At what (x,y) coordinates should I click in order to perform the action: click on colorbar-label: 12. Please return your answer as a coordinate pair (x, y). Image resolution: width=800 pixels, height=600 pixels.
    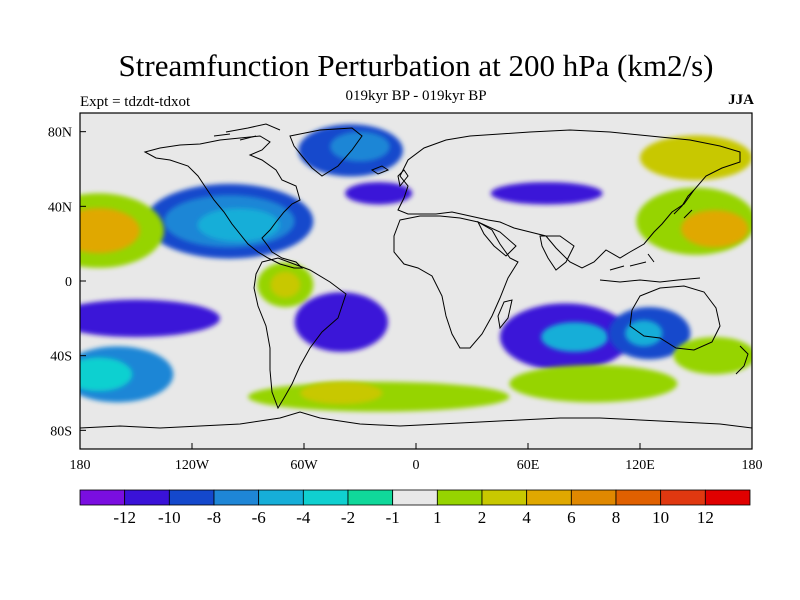
    Looking at the image, I should click on (705, 517).